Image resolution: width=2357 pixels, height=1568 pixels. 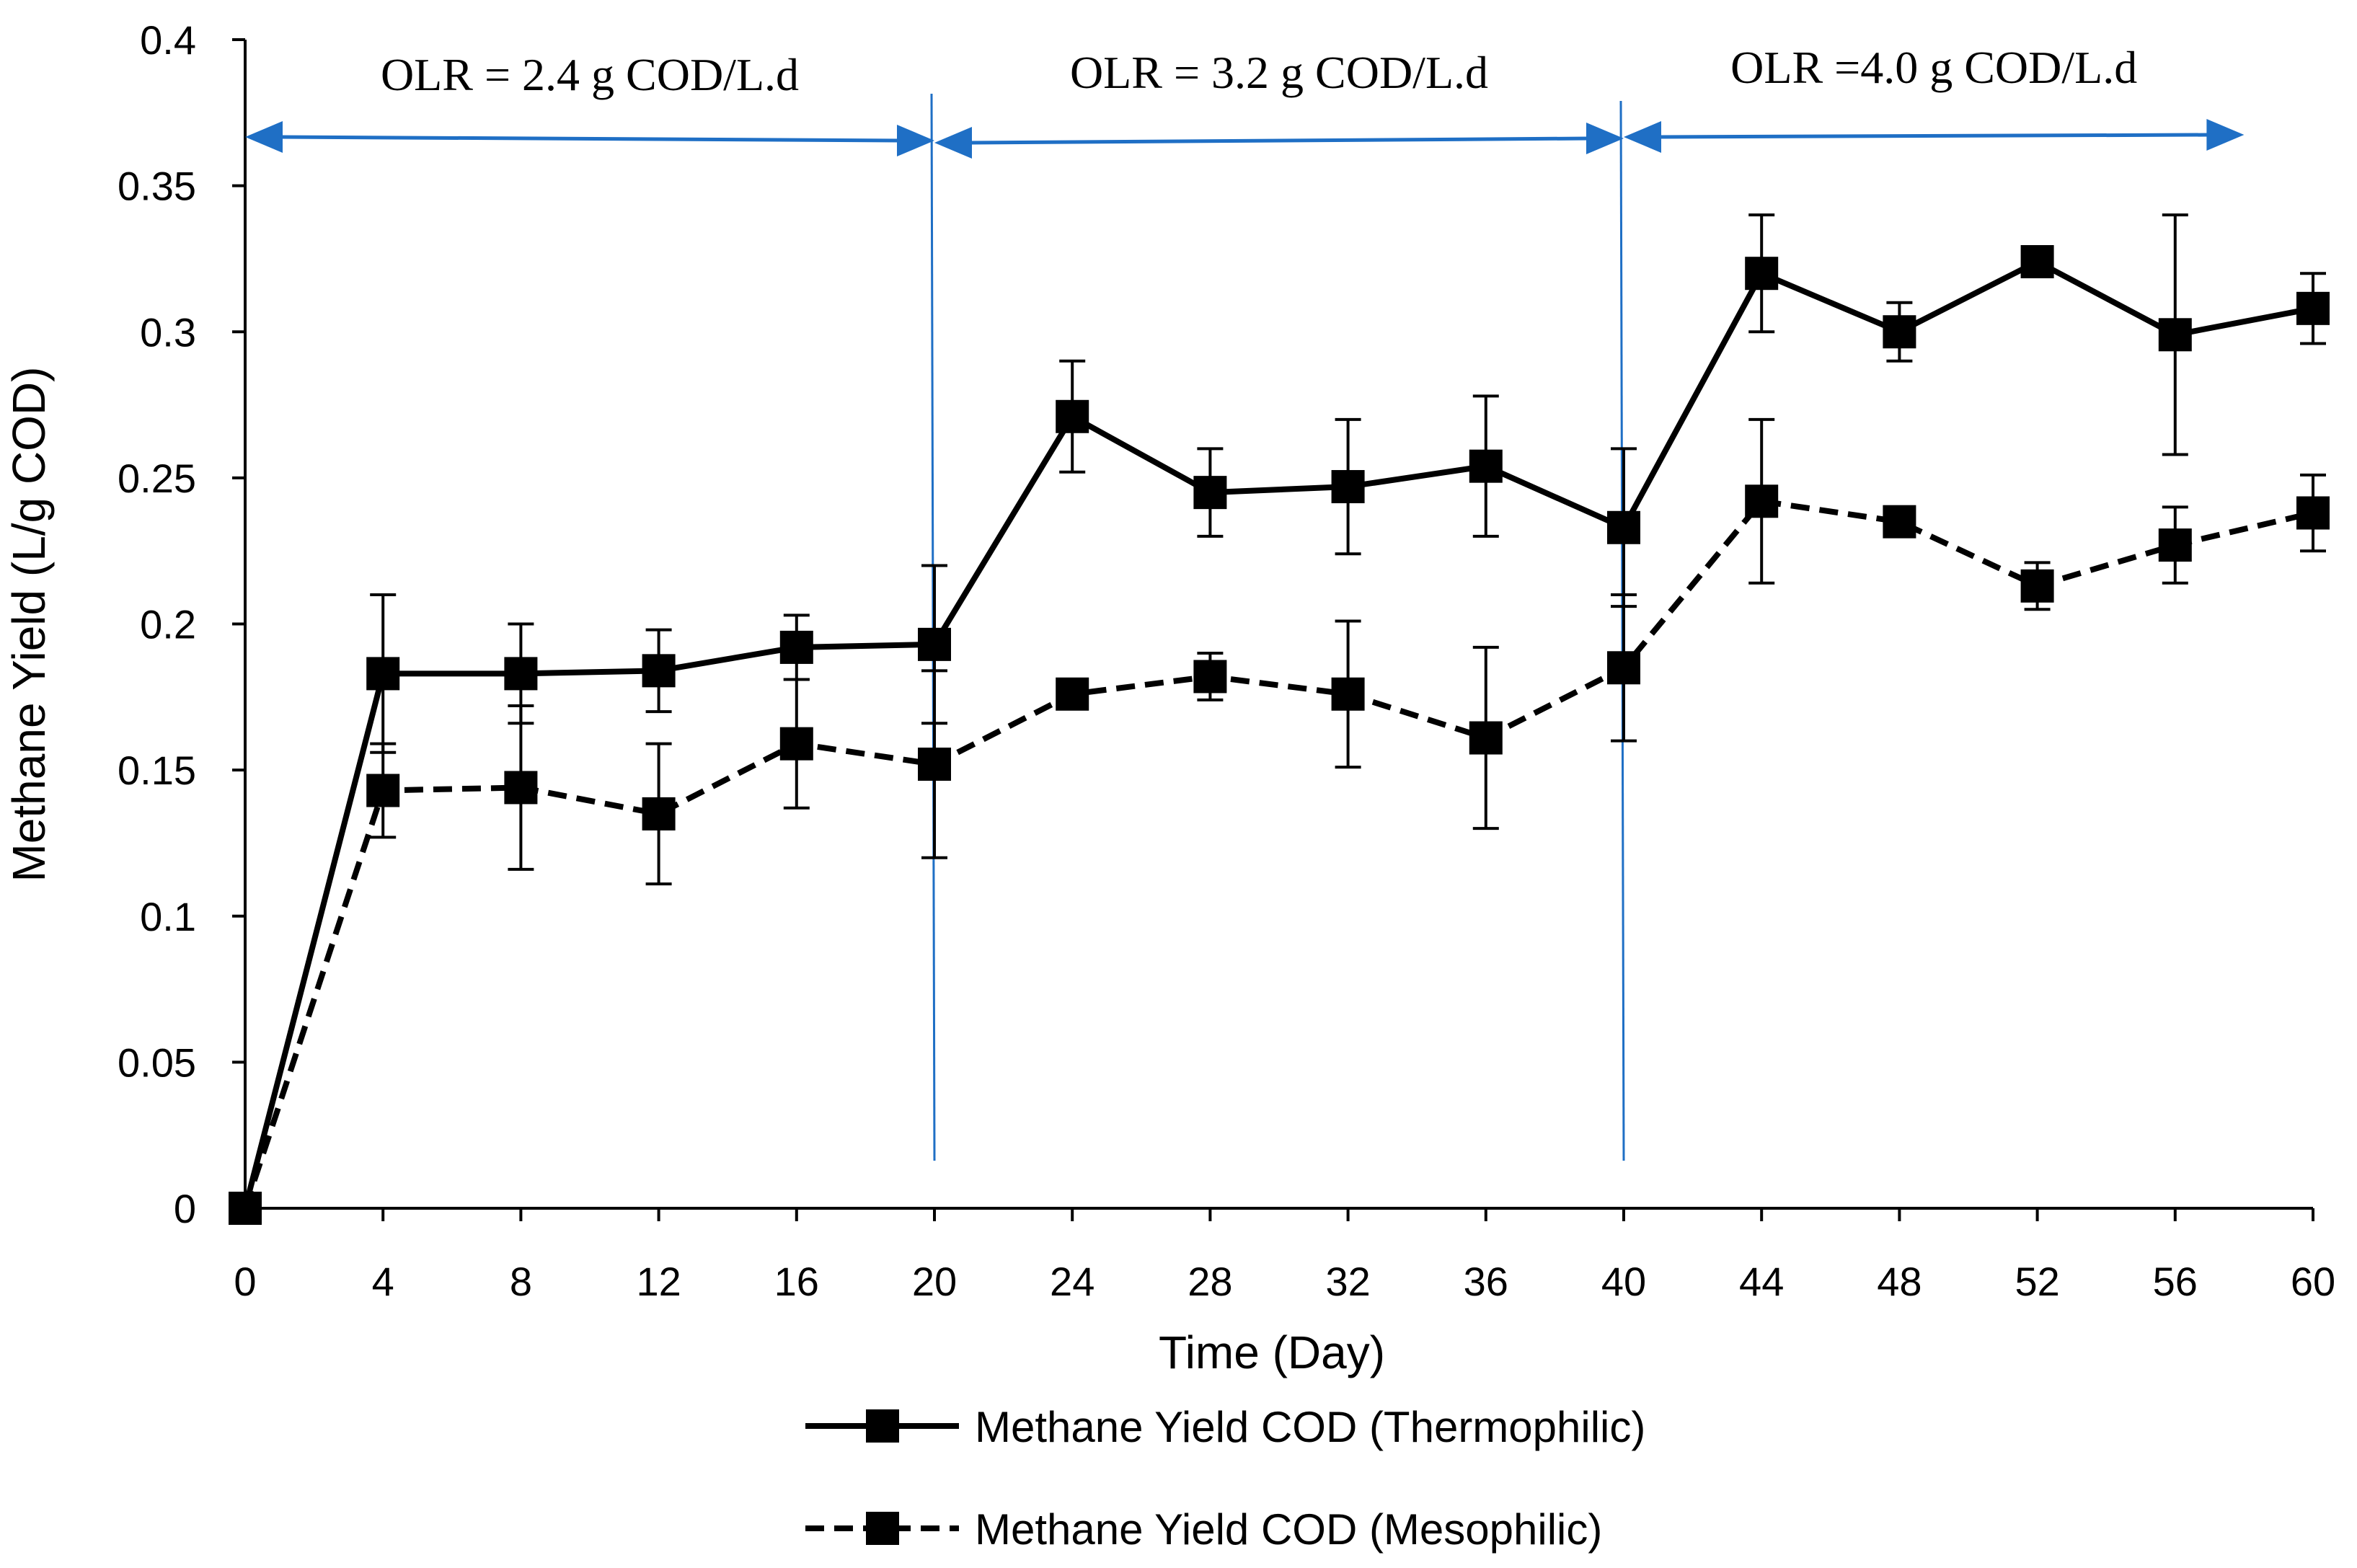 What do you see at coordinates (589, 102) in the screenshot?
I see `olr-annotation: OLR = 2.4 g COD/L.d` at bounding box center [589, 102].